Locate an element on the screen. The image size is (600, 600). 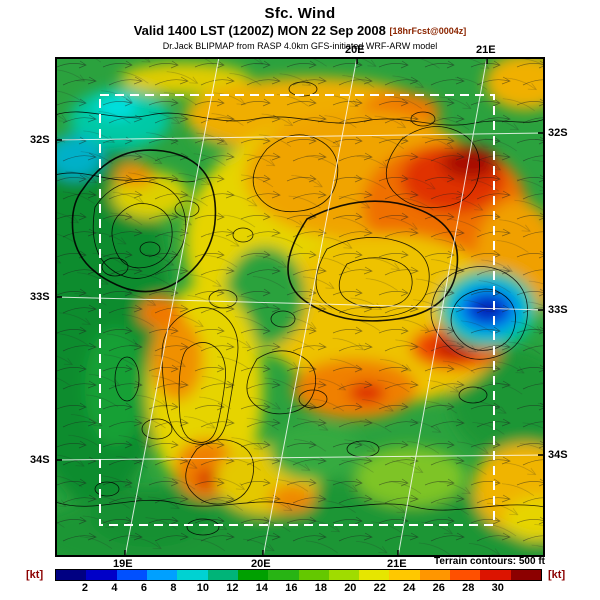
lon-label-top-21e: 21E is located at coordinates (486, 50).